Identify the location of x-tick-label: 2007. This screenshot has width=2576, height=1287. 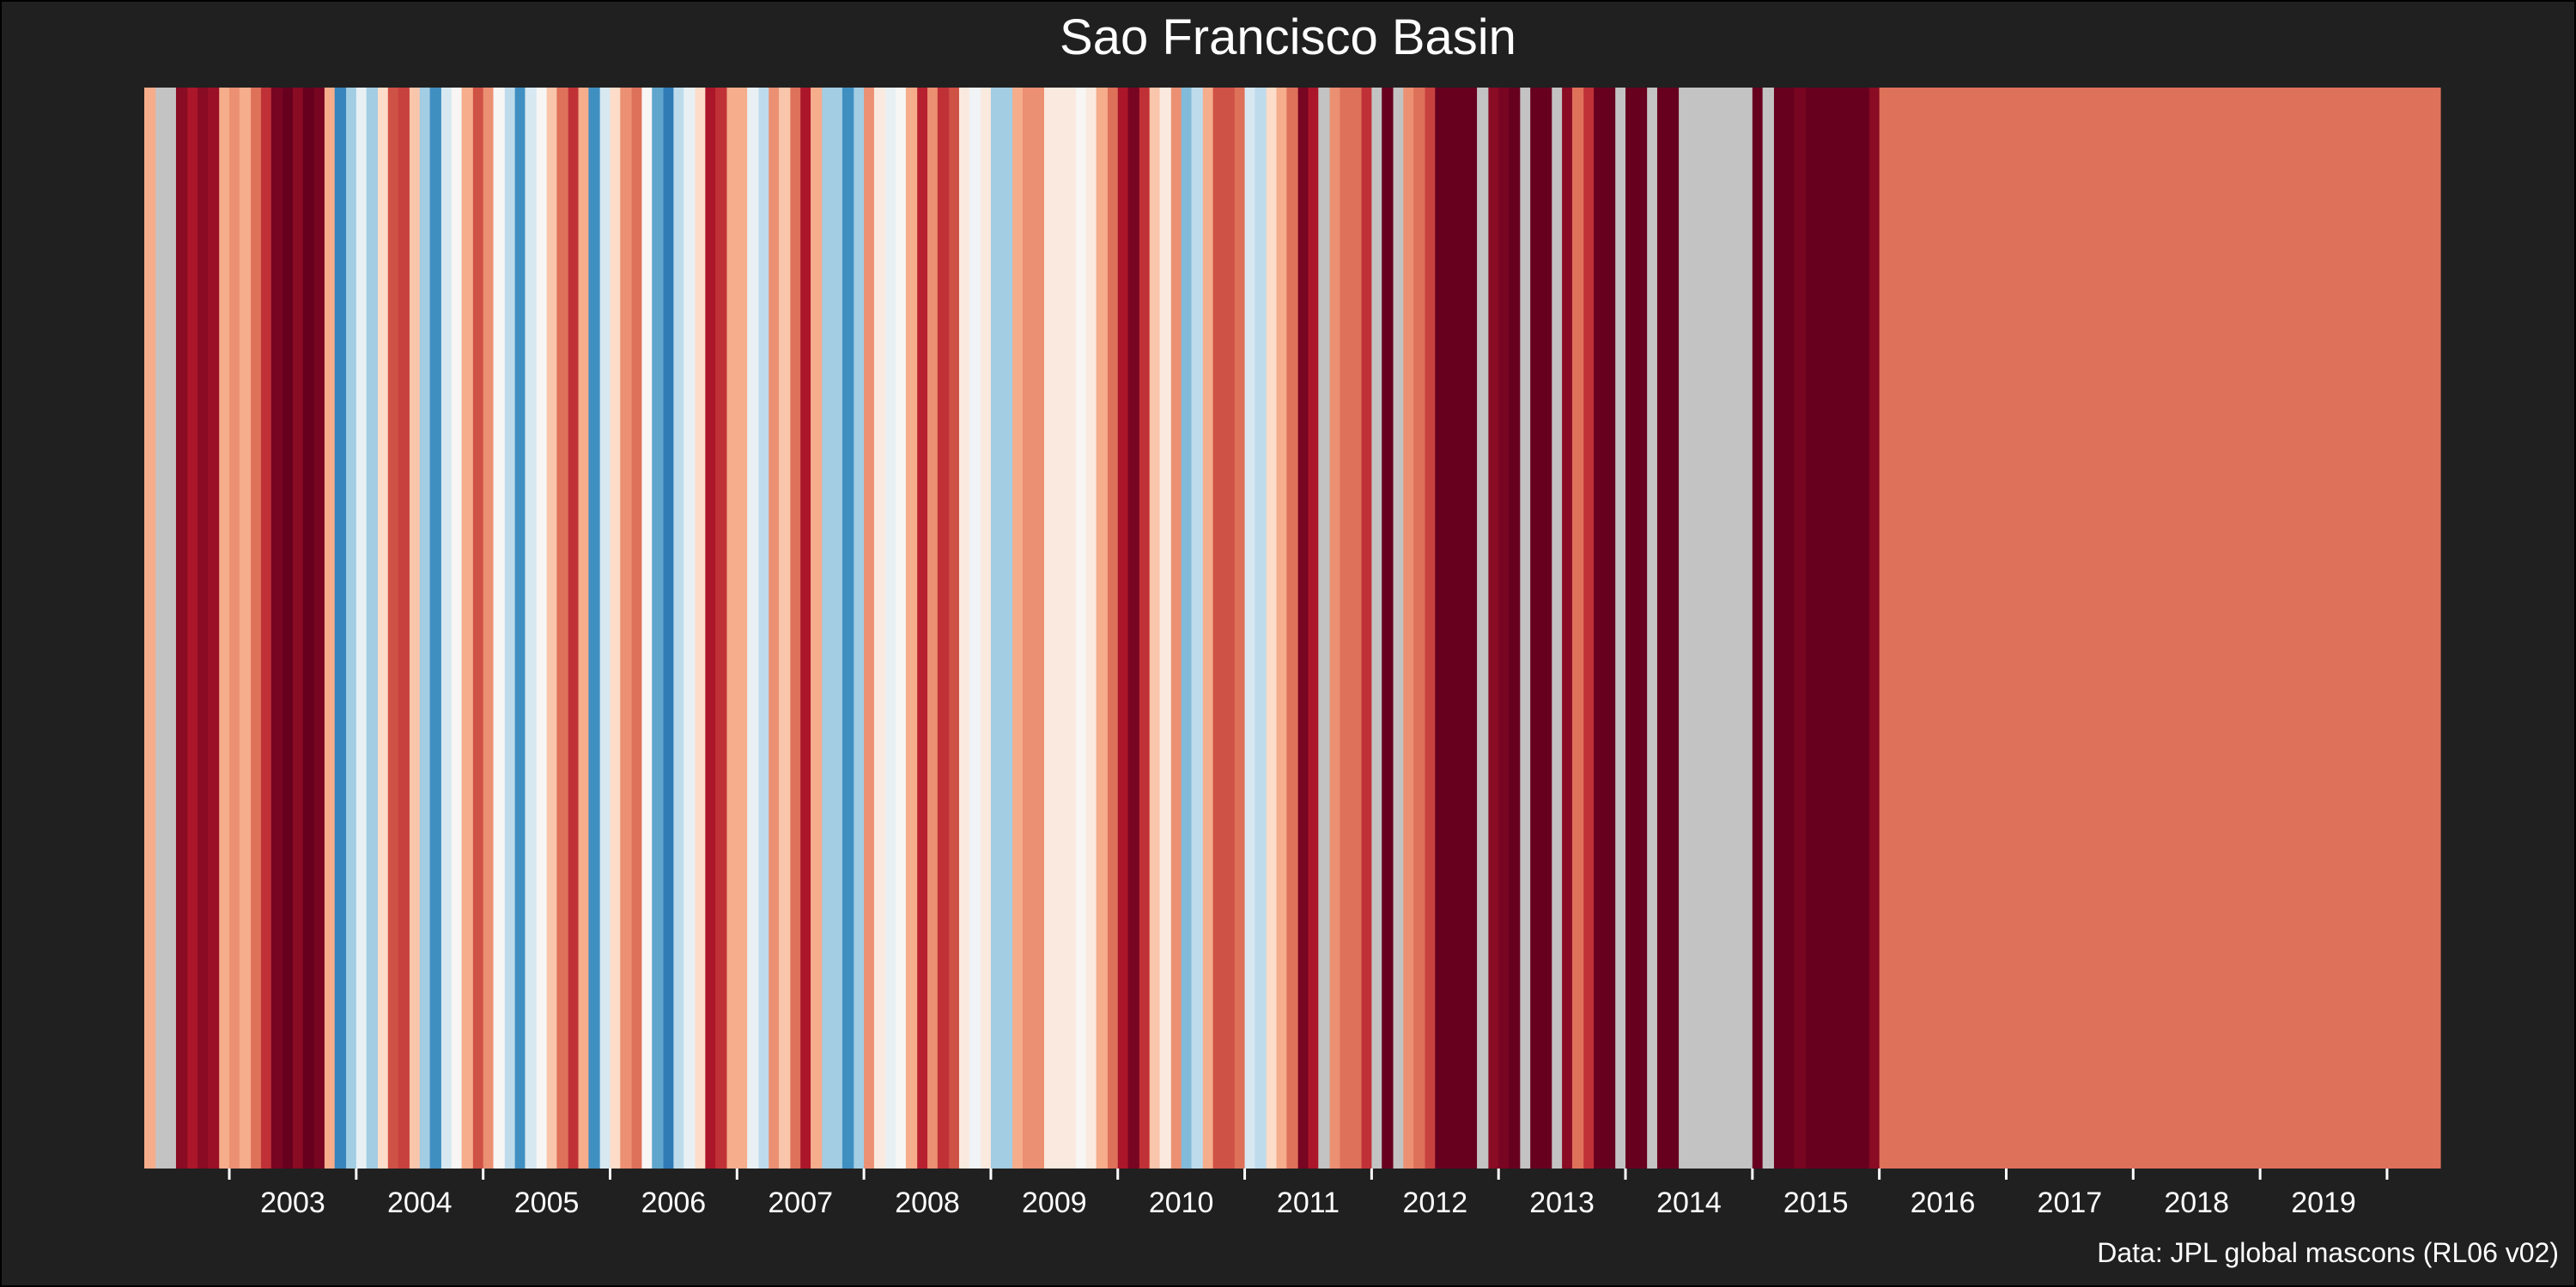
(801, 1203).